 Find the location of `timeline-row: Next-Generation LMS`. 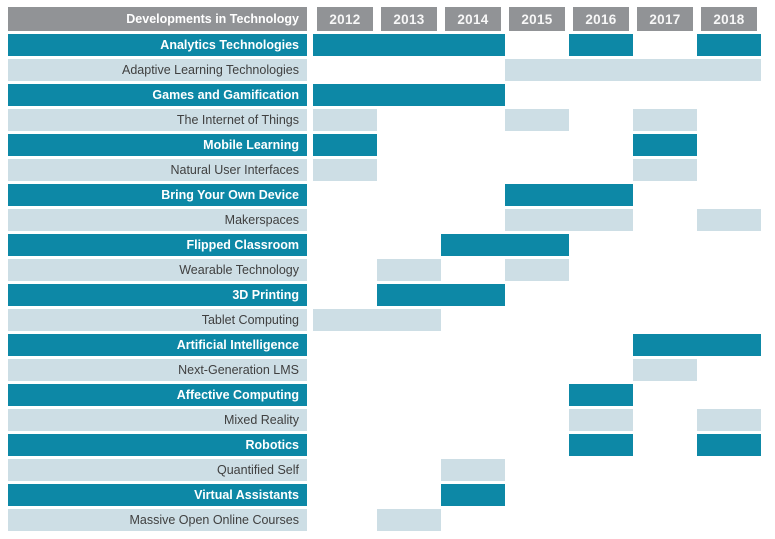

timeline-row: Next-Generation LMS is located at coordinates (384, 370).